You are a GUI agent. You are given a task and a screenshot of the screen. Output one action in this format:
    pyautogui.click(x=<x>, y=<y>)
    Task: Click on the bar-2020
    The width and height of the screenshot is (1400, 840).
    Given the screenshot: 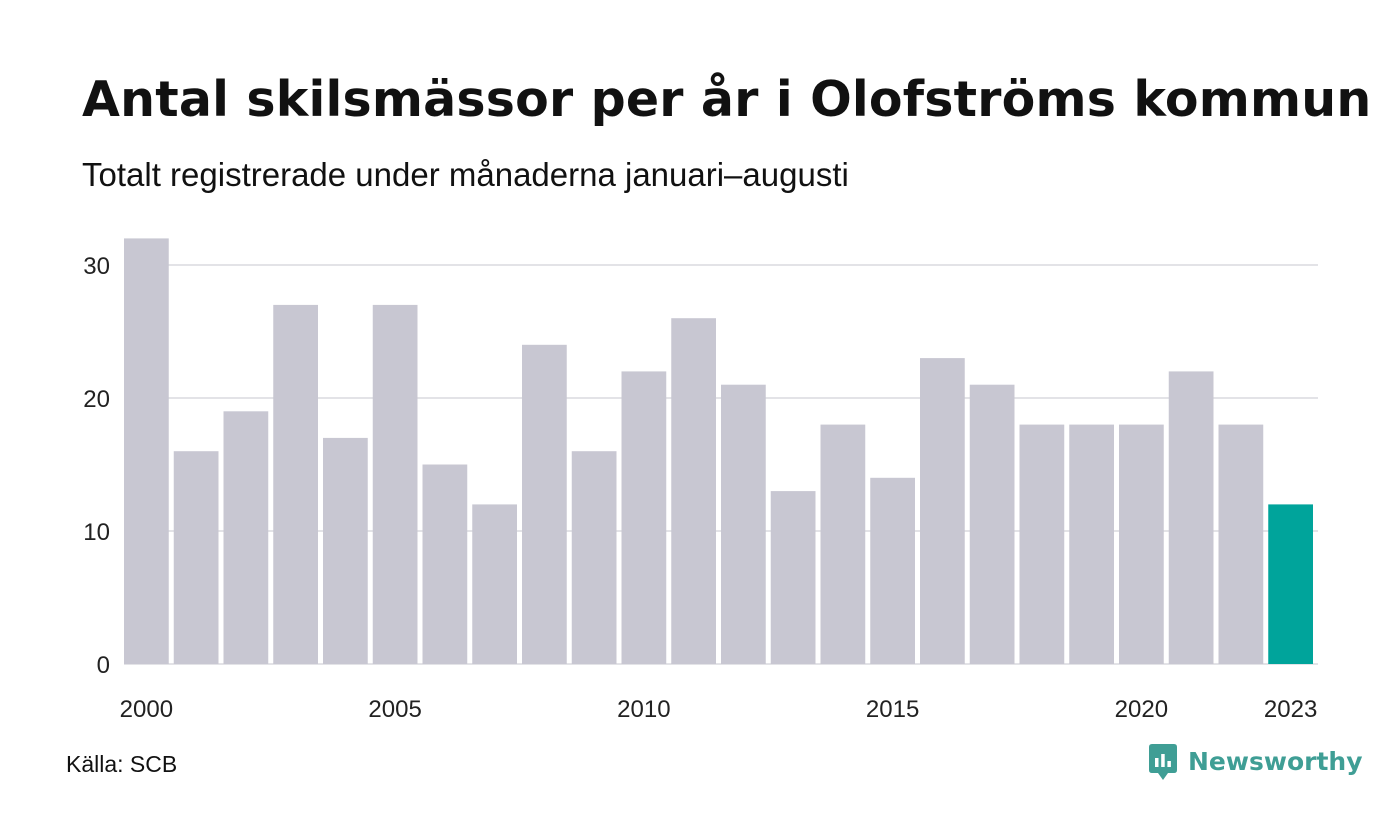 What is the action you would take?
    pyautogui.click(x=1141, y=544)
    